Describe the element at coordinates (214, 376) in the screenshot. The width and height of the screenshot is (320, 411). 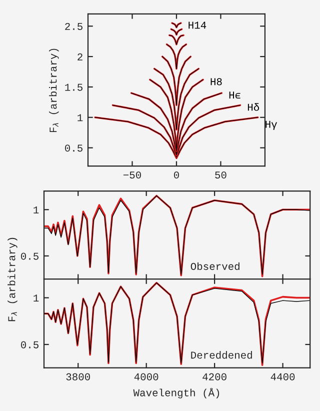
I see `x-tick-label: 4200` at that location.